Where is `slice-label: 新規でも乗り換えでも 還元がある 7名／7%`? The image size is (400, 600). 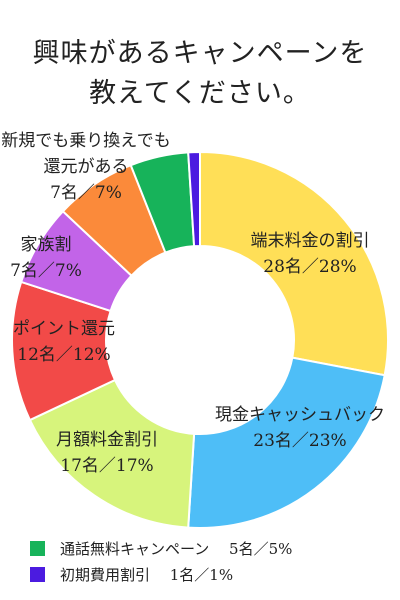 slice-label: 新規でも乗り換えでも 還元がある 7名／7% is located at coordinates (86, 167).